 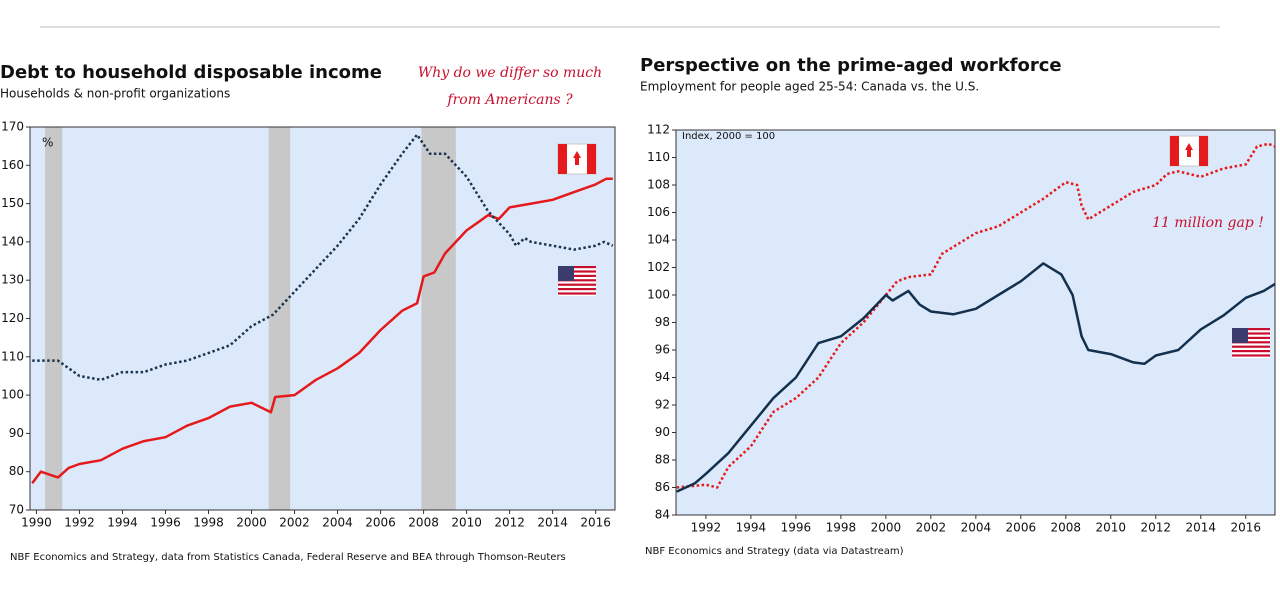 I want to click on y-tick-label: 104, so click(x=658, y=240).